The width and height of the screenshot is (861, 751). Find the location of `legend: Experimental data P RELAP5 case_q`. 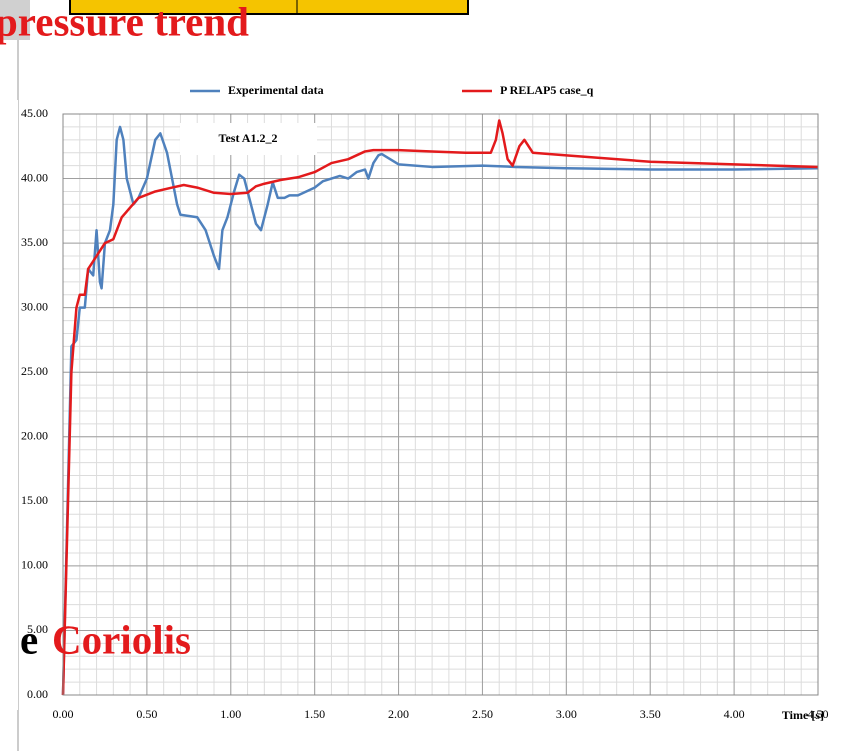

legend: Experimental data P RELAP5 case_q is located at coordinates (392, 90).